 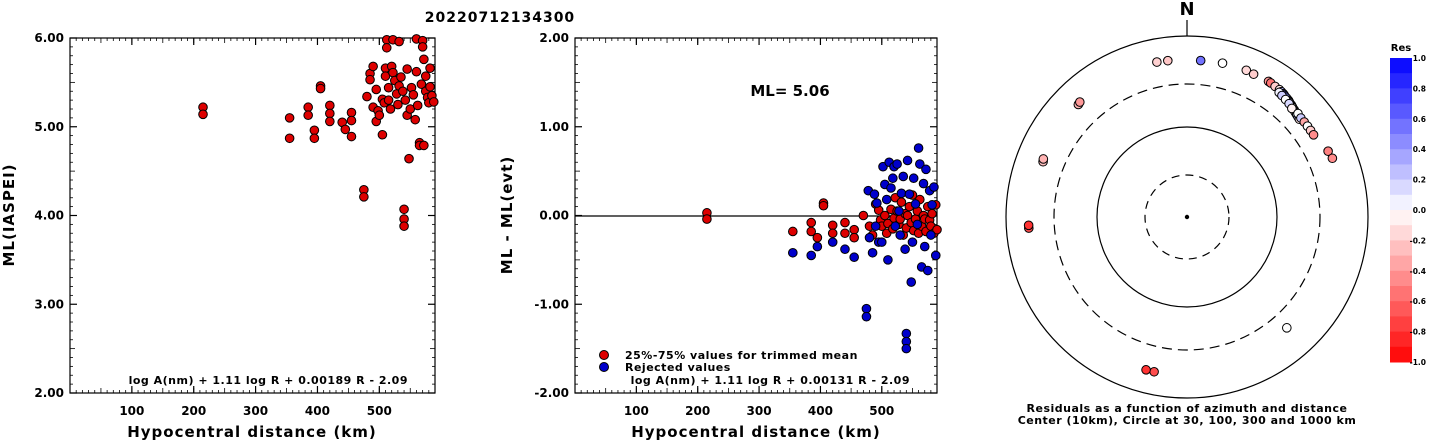 I want to click on circle-100km, so click(x=1187, y=217).